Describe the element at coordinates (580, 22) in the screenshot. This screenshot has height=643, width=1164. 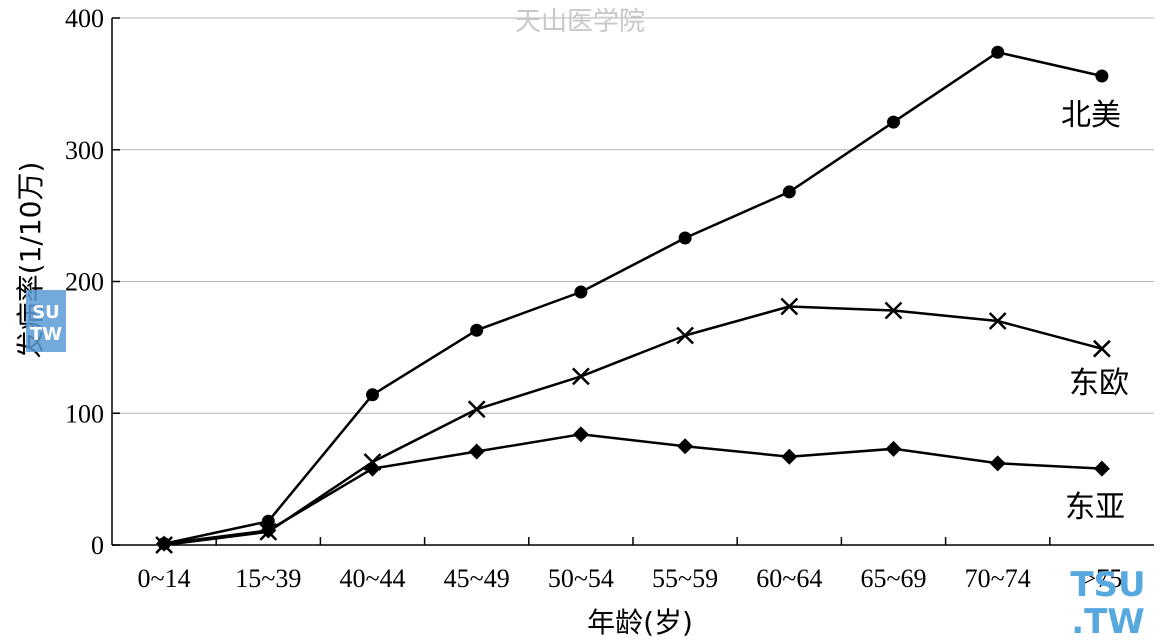
I see `watermark-top: 天山医学院` at that location.